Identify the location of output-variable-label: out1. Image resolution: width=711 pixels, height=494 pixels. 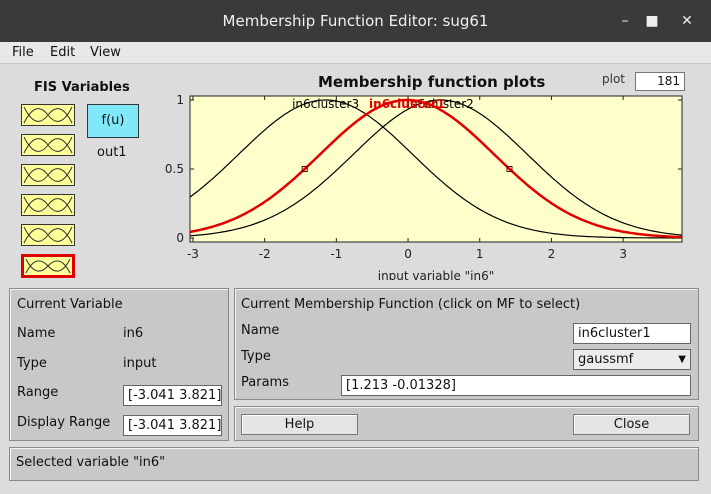
(112, 152).